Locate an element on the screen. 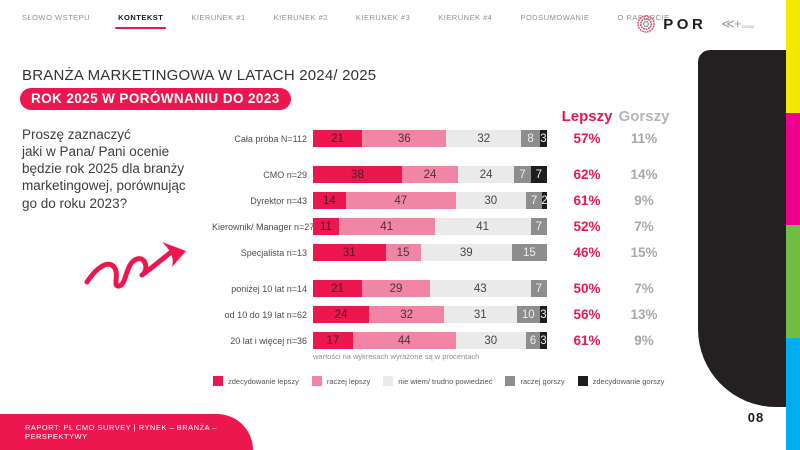  segment-value: 41 is located at coordinates (387, 226).